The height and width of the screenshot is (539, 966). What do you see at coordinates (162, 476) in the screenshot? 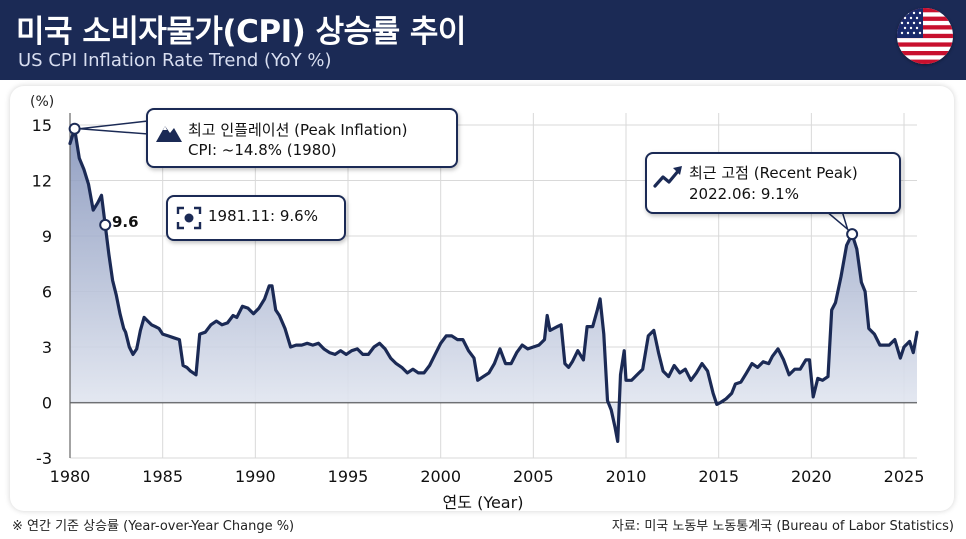
I see `x-tick-1985: 1985` at bounding box center [162, 476].